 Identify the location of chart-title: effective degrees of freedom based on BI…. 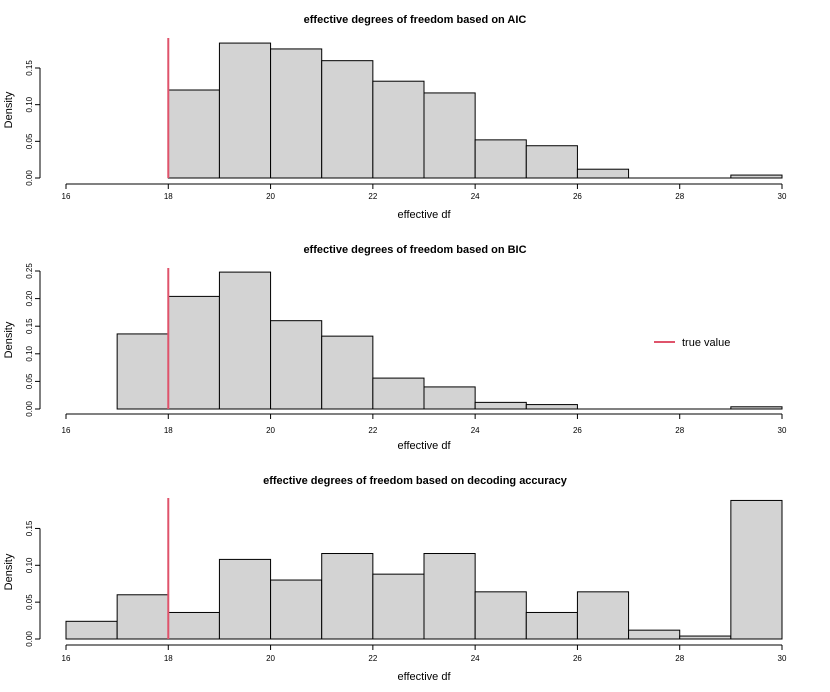
(414, 250).